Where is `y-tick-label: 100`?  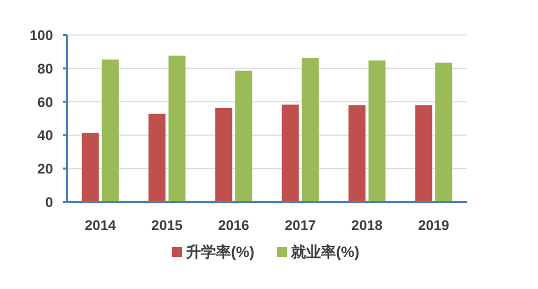
y-tick-label: 100 is located at coordinates (42, 35).